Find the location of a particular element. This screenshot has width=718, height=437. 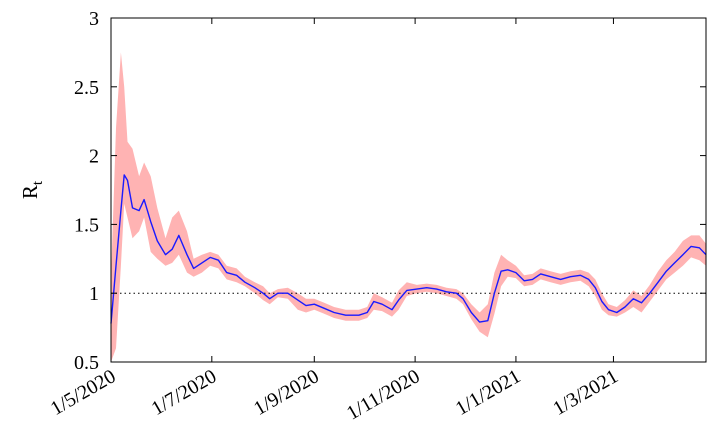

y-axis-label-subscript: t is located at coordinates (38, 182).